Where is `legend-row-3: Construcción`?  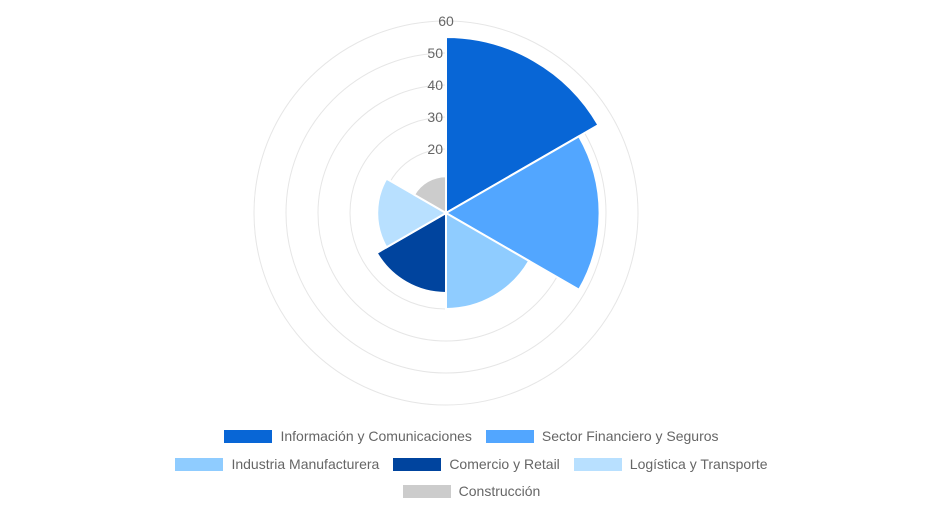 legend-row-3: Construcción is located at coordinates (471, 491).